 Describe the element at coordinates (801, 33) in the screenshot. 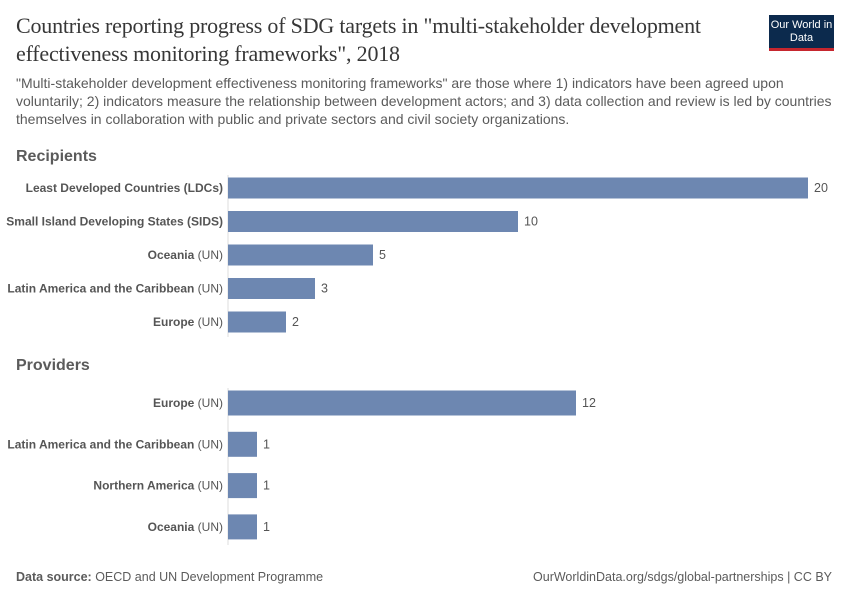

I see `owid-logo: Our World in Data` at that location.